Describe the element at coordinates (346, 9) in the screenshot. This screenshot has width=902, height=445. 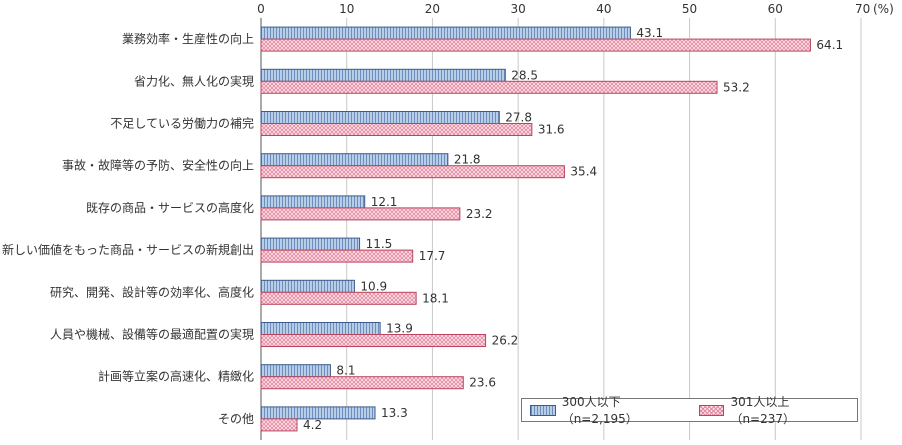
I see `x-tick-label-10: 10` at that location.